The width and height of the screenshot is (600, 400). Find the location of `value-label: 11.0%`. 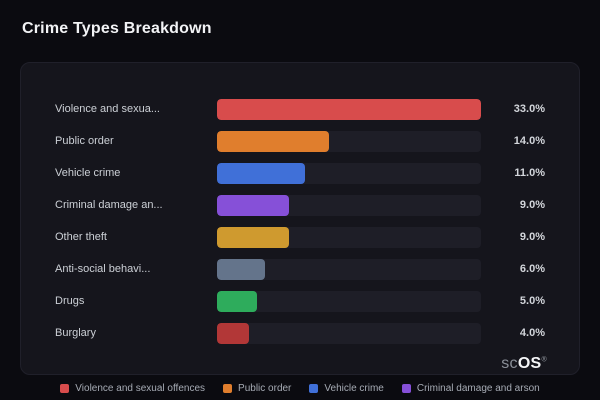

value-label: 11.0% is located at coordinates (529, 173).